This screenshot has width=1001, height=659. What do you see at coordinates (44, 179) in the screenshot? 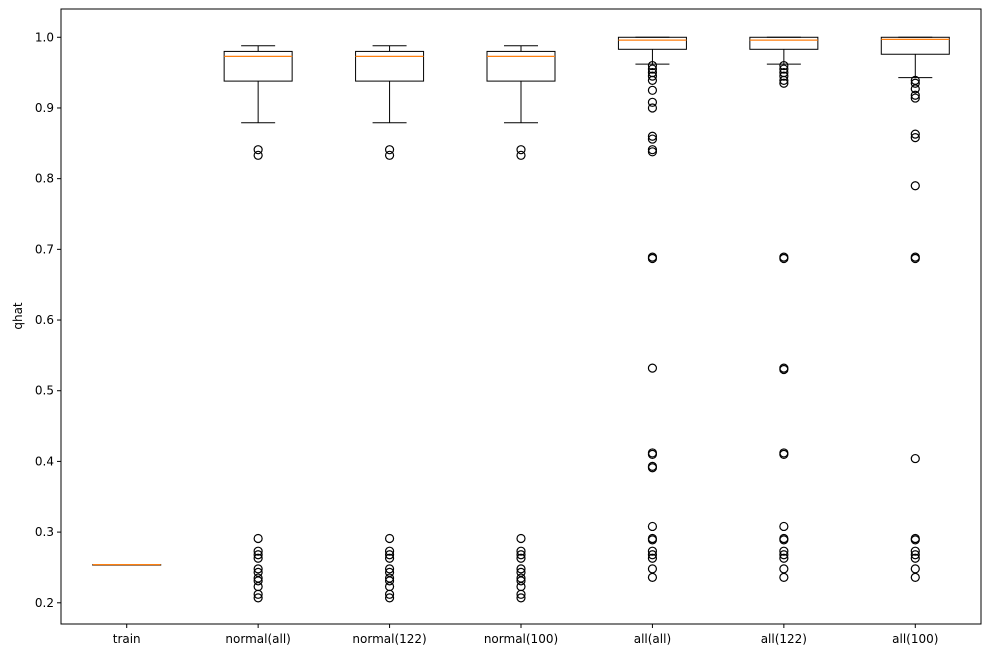
I see `y-tick-label: 0.8` at bounding box center [44, 179].